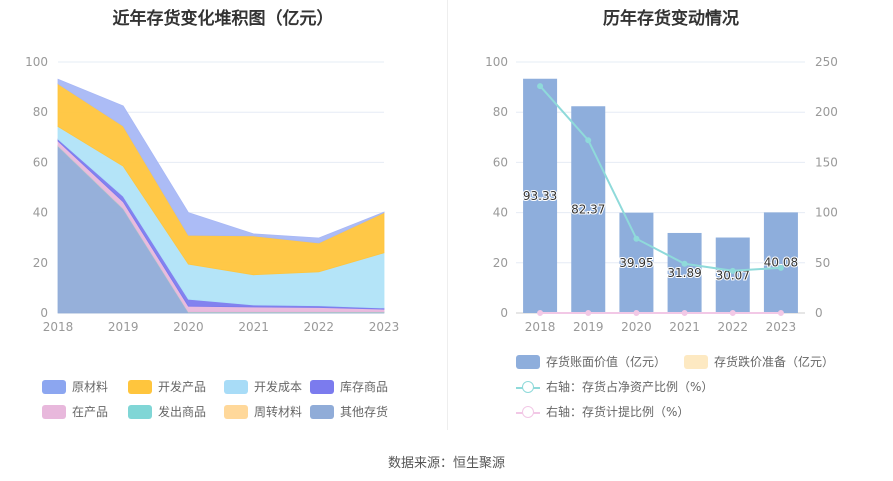 This screenshot has height=481, width=893. Describe the element at coordinates (671, 19) in the screenshot. I see `right-chart-title: 历年存货变动情况` at that location.